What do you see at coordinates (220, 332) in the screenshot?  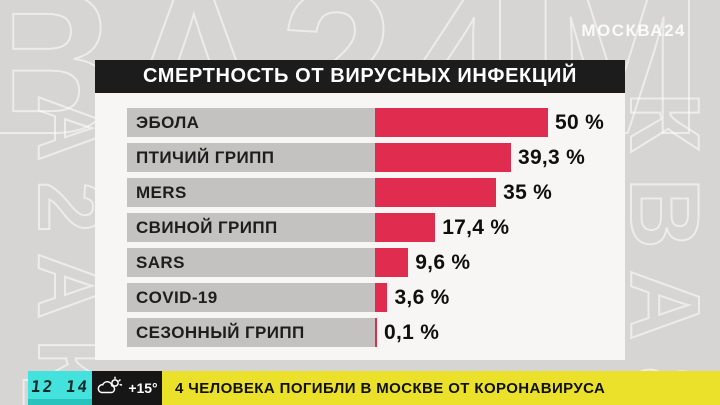 I see `row-label: СЕЗОННЫЙ ГРИПП` at bounding box center [220, 332].